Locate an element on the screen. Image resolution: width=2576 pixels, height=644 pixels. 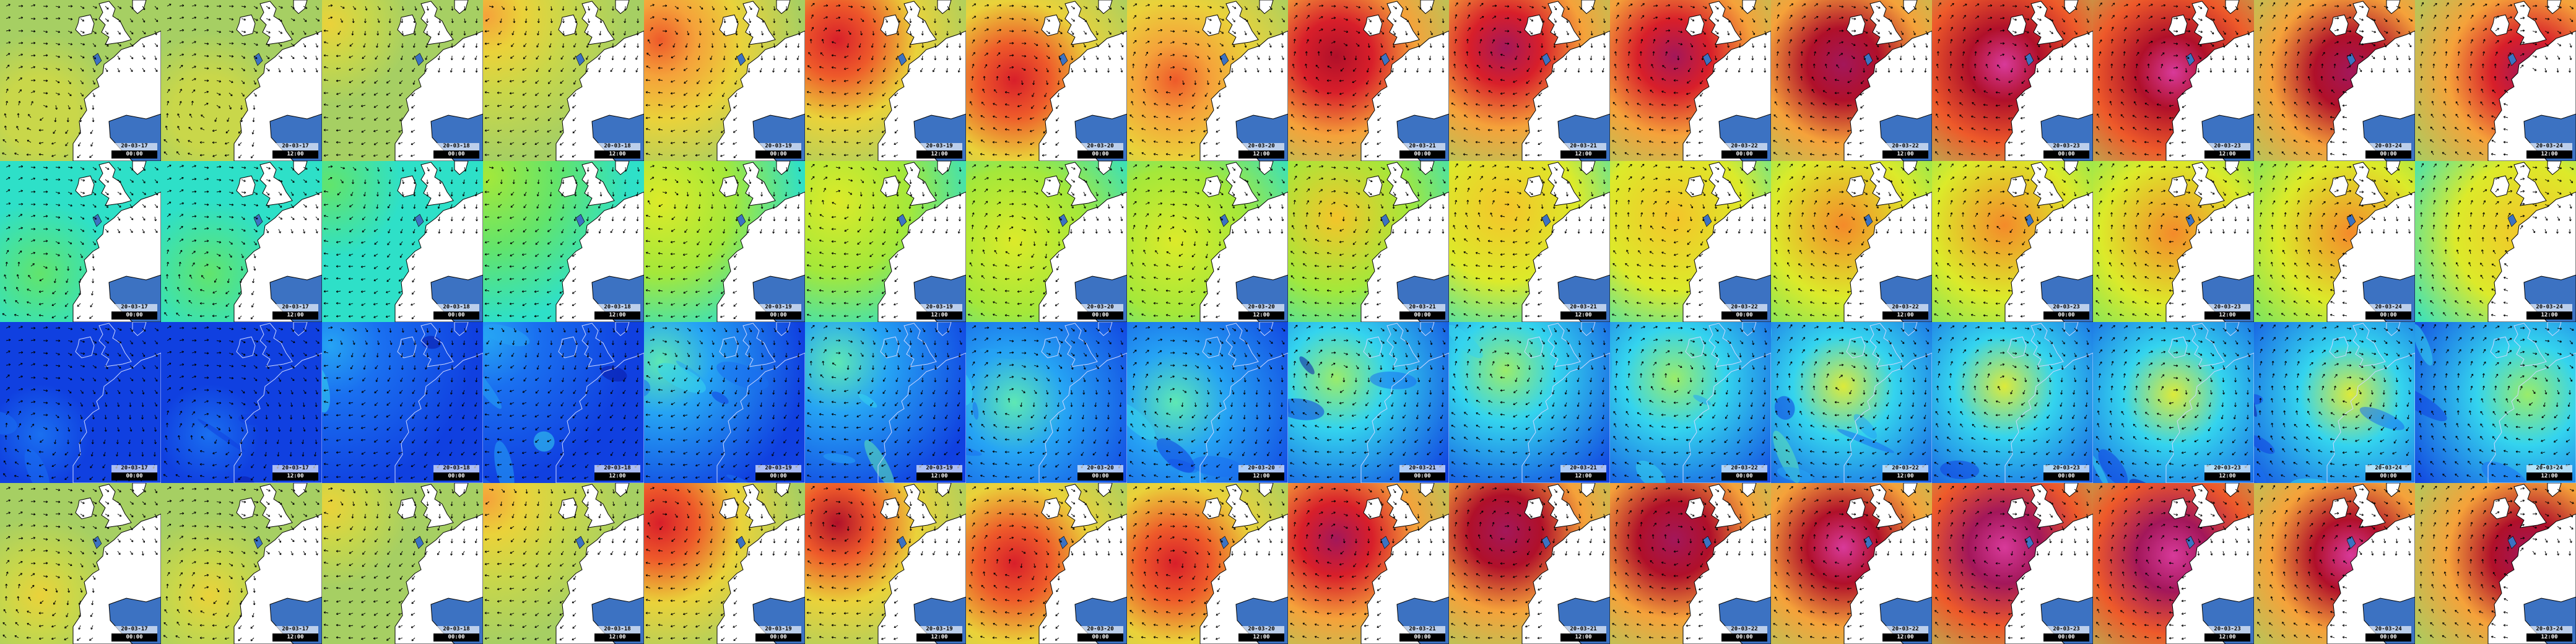
wave-period-map-tile: 20-03-23 12:00 is located at coordinates (2173, 241).